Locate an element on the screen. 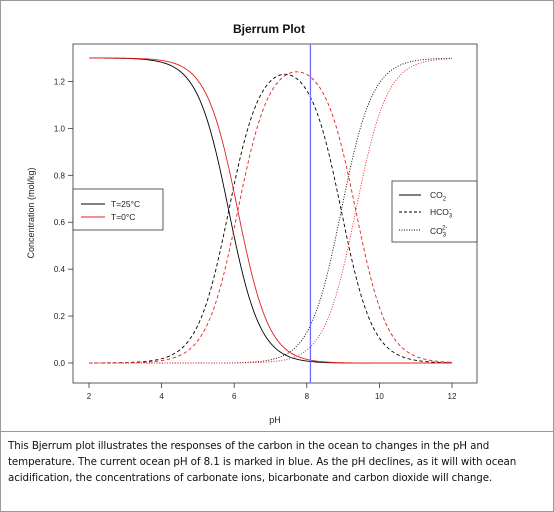 This screenshot has width=554, height=512. species-legend: CO2 HCO3- CO32- is located at coordinates (434, 211).